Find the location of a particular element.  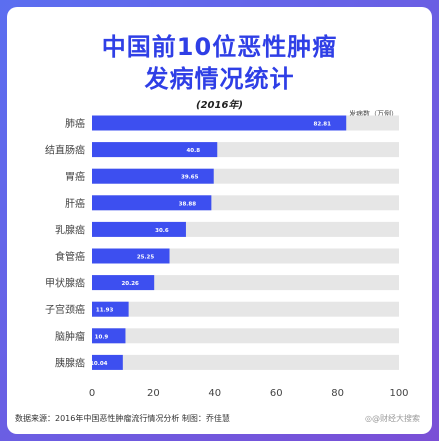

category-label: 肝癌 is located at coordinates (75, 203).